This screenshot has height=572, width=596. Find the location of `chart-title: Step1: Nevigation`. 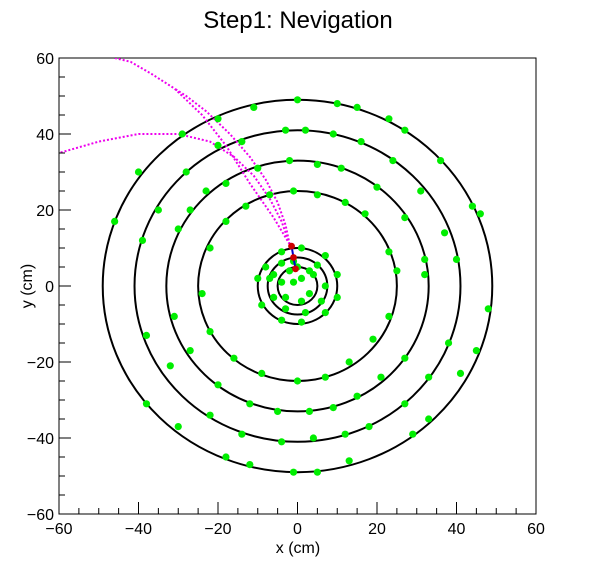

chart-title: Step1: Nevigation is located at coordinates (297, 20).